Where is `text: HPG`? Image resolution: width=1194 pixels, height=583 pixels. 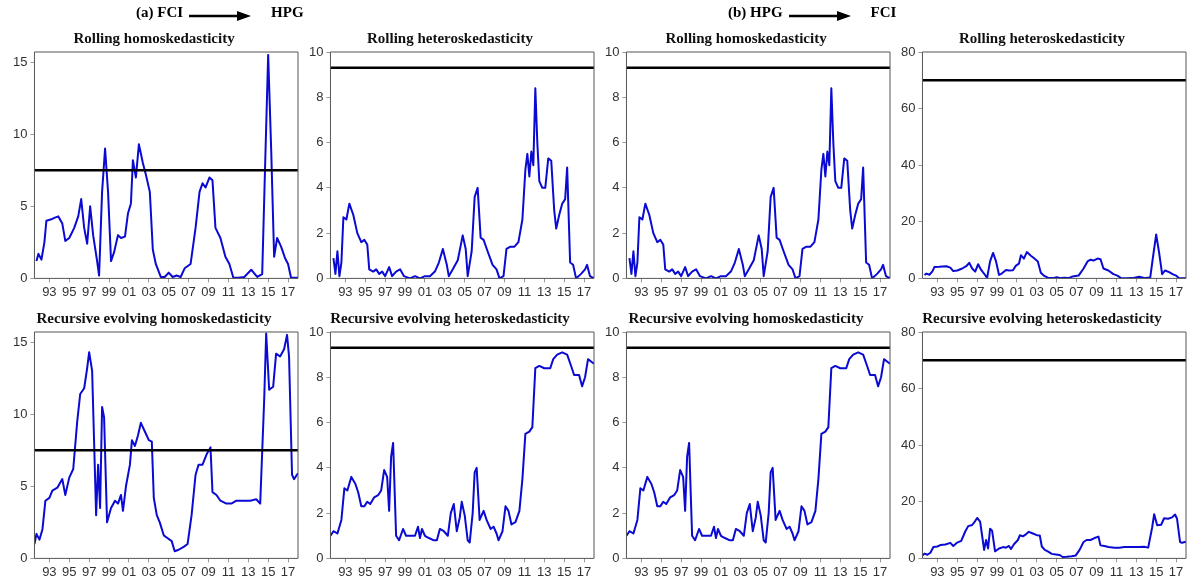 text: HPG is located at coordinates (287, 12).